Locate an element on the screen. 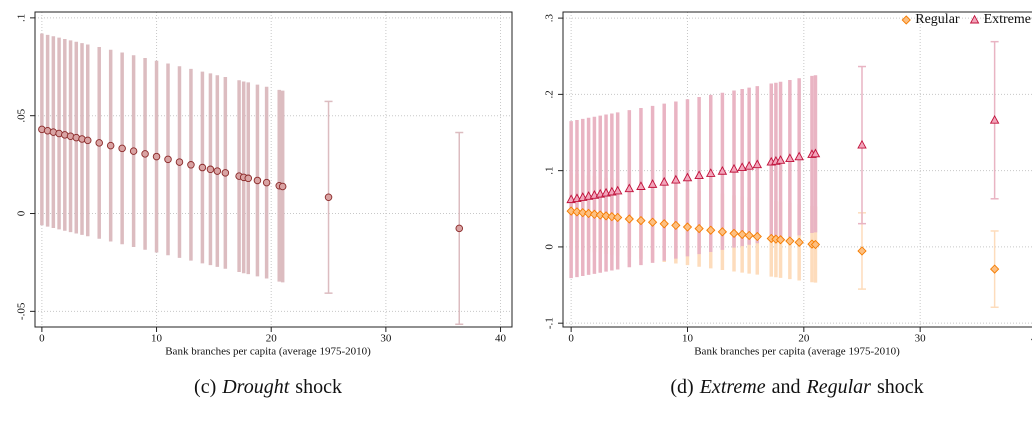  caption-part: (c) is located at coordinates (205, 387).